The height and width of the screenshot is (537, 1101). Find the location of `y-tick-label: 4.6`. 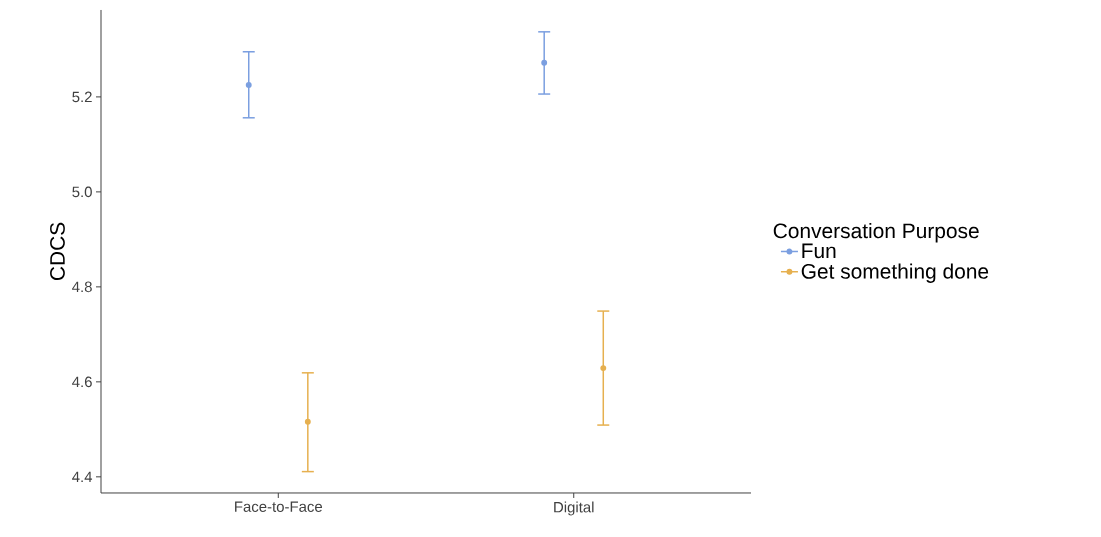

y-tick-label: 4.6 is located at coordinates (82, 382).